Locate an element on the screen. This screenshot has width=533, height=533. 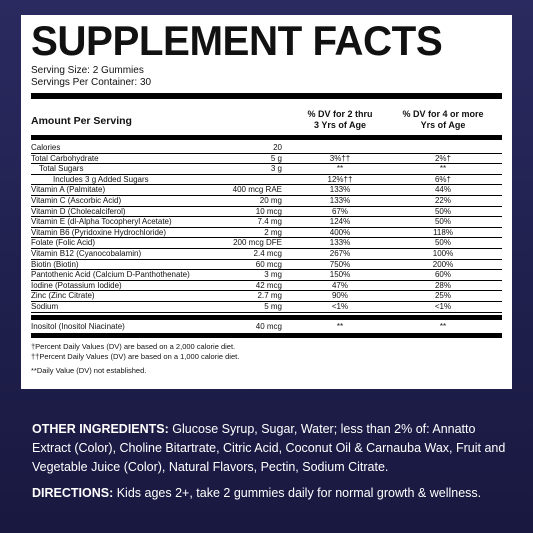
nutrient-amount: 400 mcg RAE is located at coordinates (257, 190).